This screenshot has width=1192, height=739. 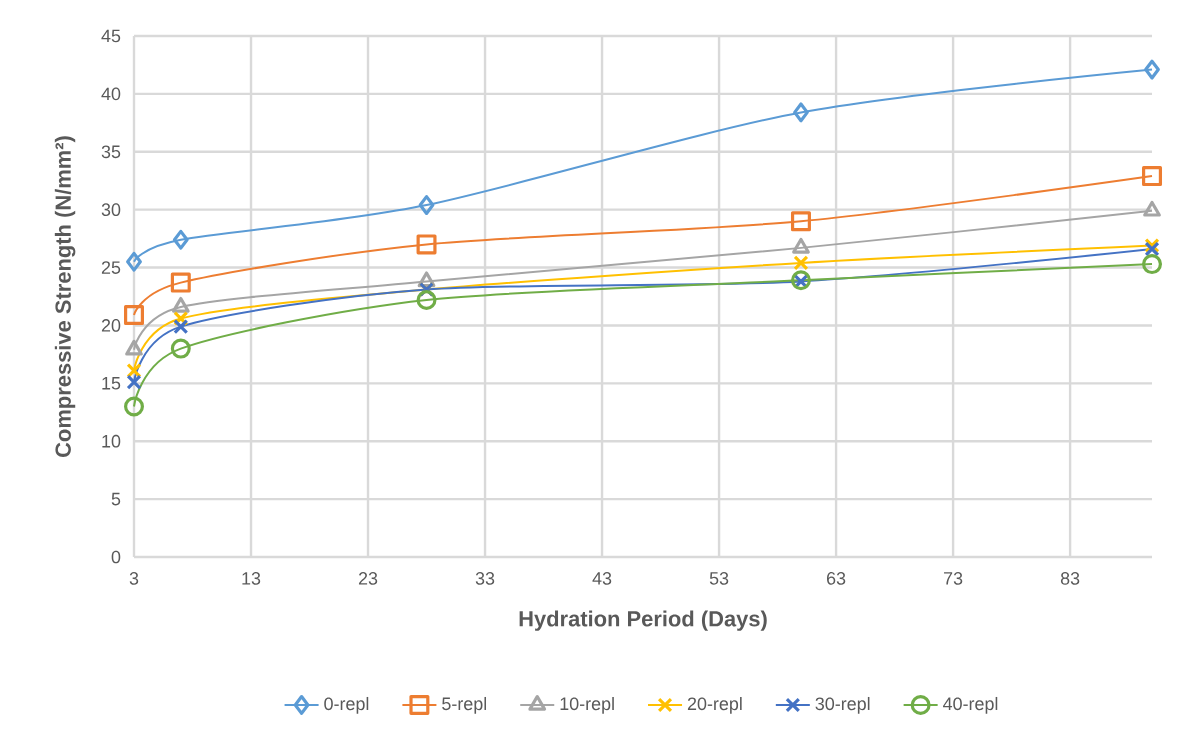 What do you see at coordinates (116, 499) in the screenshot?
I see `y-tick-label: 5` at bounding box center [116, 499].